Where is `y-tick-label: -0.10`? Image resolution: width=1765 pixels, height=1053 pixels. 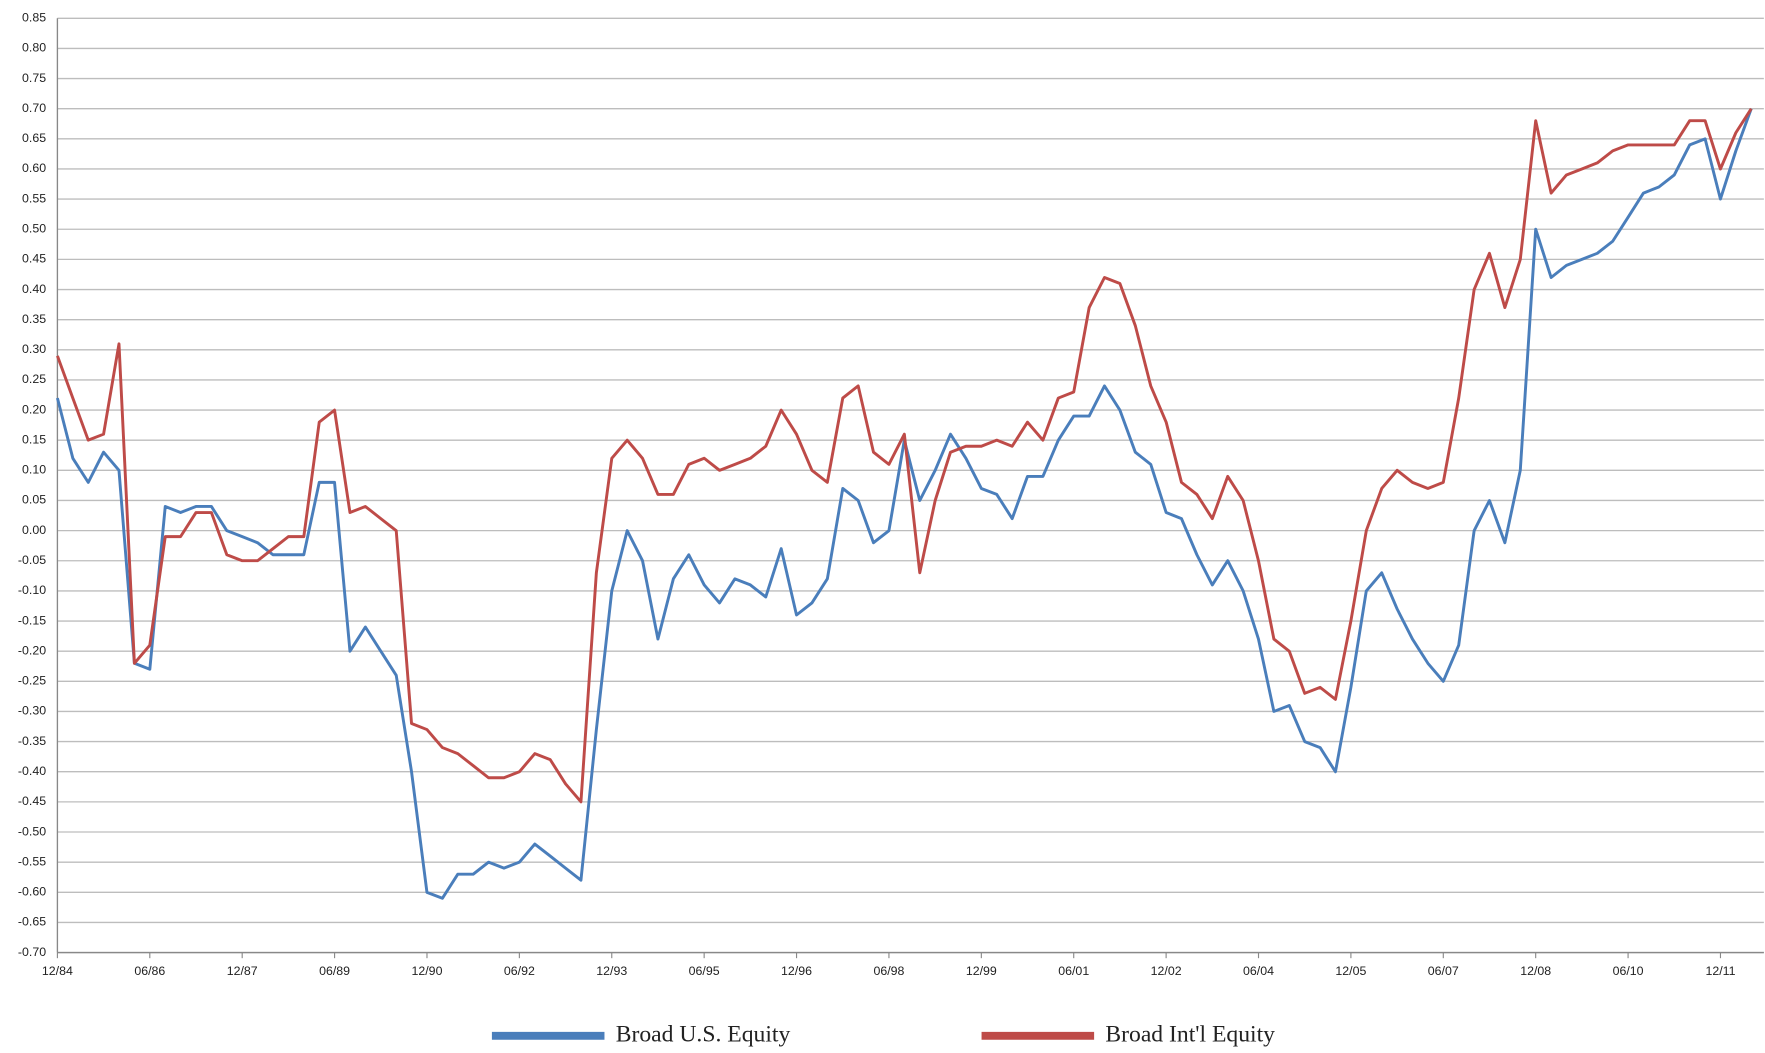 y-tick-label: -0.10 is located at coordinates (32, 590).